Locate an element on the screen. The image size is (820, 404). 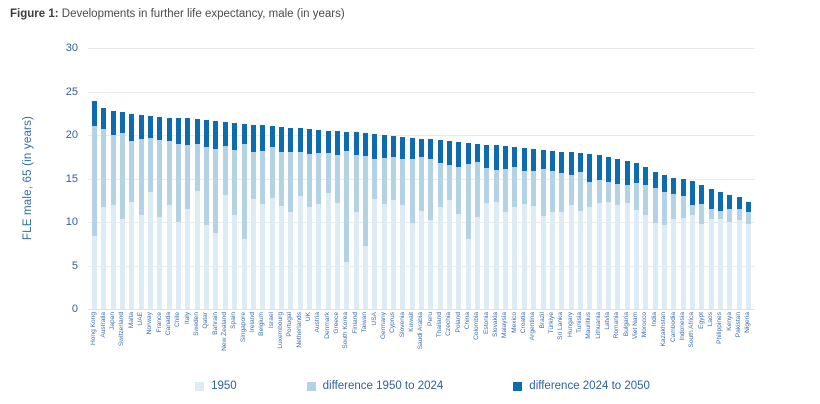
bar-bahrain is located at coordinates (216, 215).